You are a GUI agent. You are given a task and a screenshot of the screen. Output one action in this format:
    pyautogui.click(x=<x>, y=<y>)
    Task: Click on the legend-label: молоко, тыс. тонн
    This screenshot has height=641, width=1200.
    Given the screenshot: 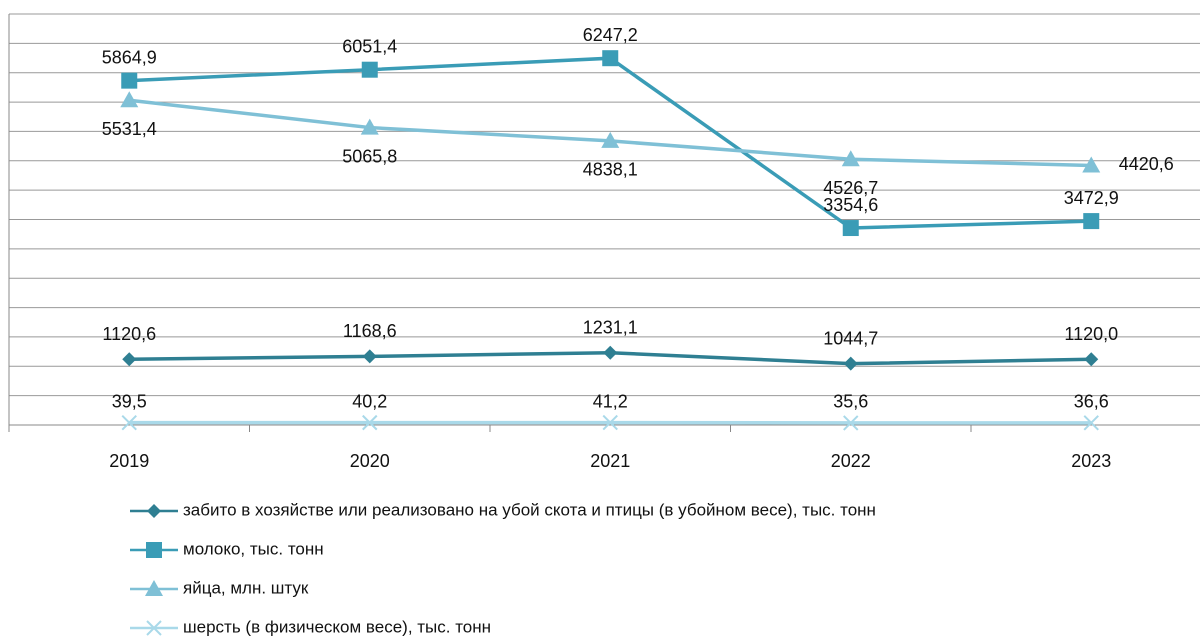 What is the action you would take?
    pyautogui.click(x=253, y=548)
    